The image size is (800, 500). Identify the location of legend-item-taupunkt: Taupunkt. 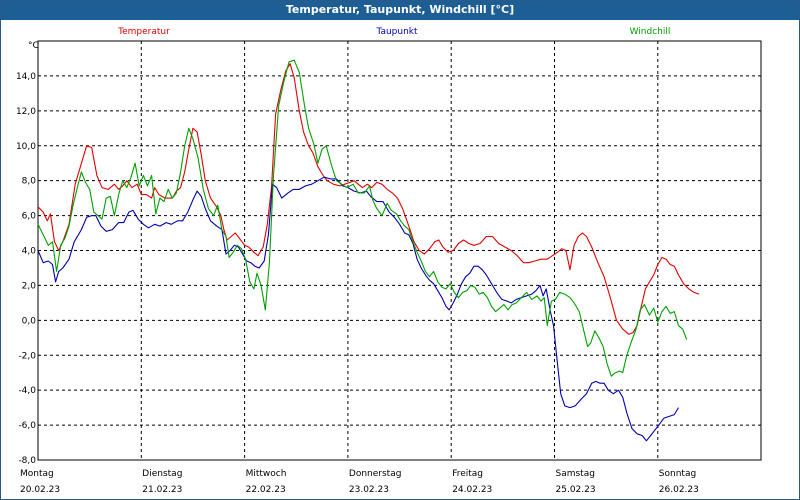
(396, 32).